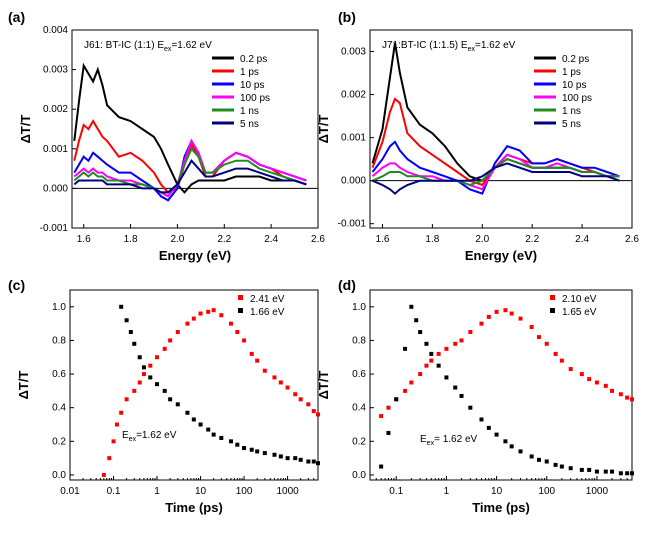 This screenshot has width=650, height=534. I want to click on p3-ylabel: ΔT/T, so click(323, 385).